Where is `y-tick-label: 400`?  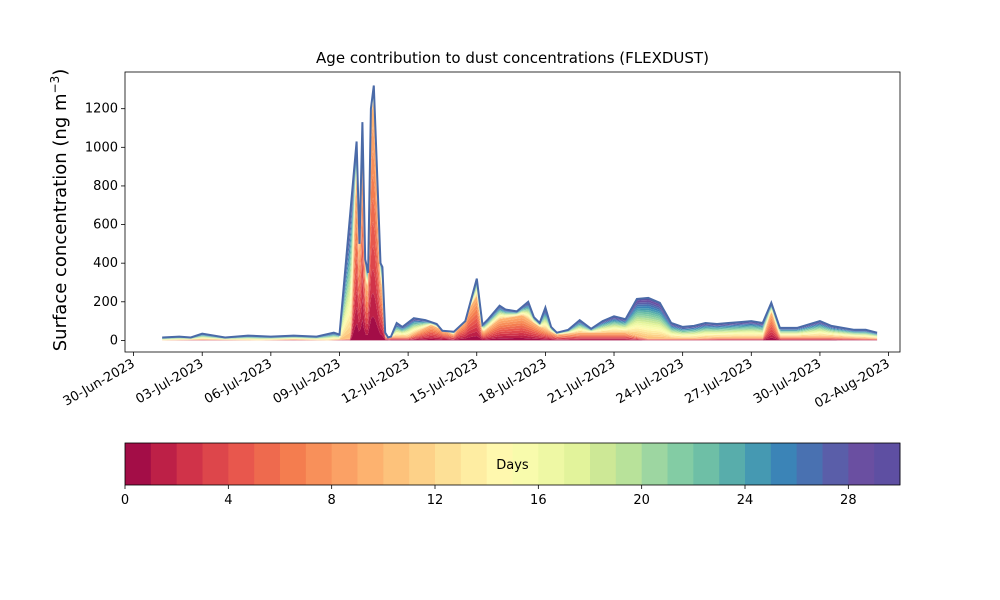
y-tick-label: 400 is located at coordinates (105, 263).